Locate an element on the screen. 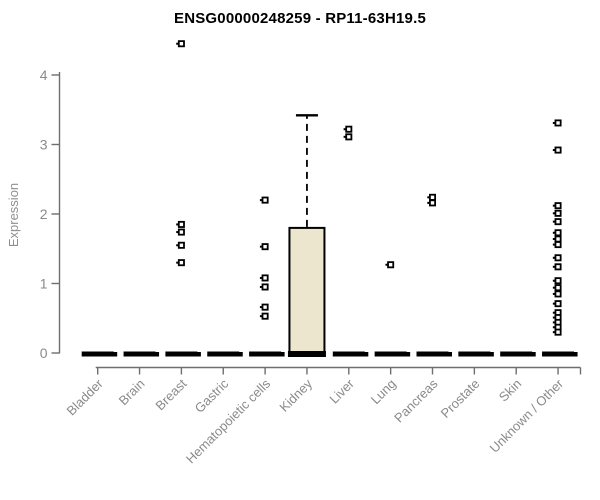 This screenshot has width=600, height=500. y-tick-label: 4 is located at coordinates (44, 75).